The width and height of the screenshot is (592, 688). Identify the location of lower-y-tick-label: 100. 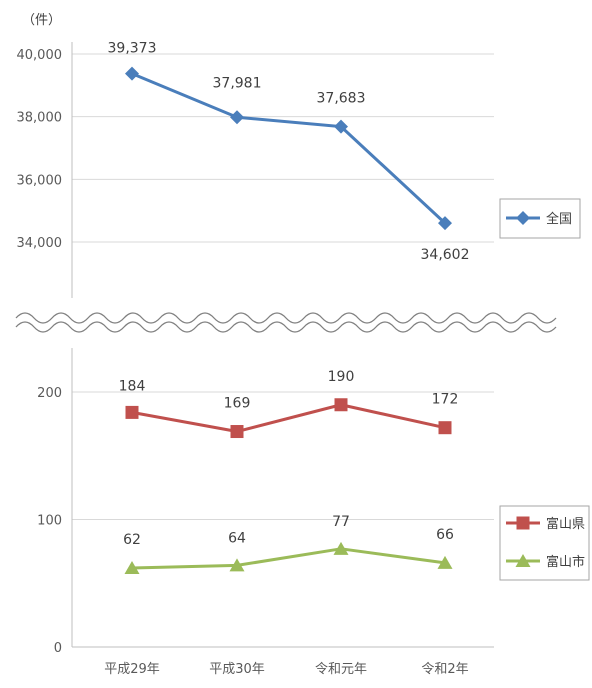
(49, 521).